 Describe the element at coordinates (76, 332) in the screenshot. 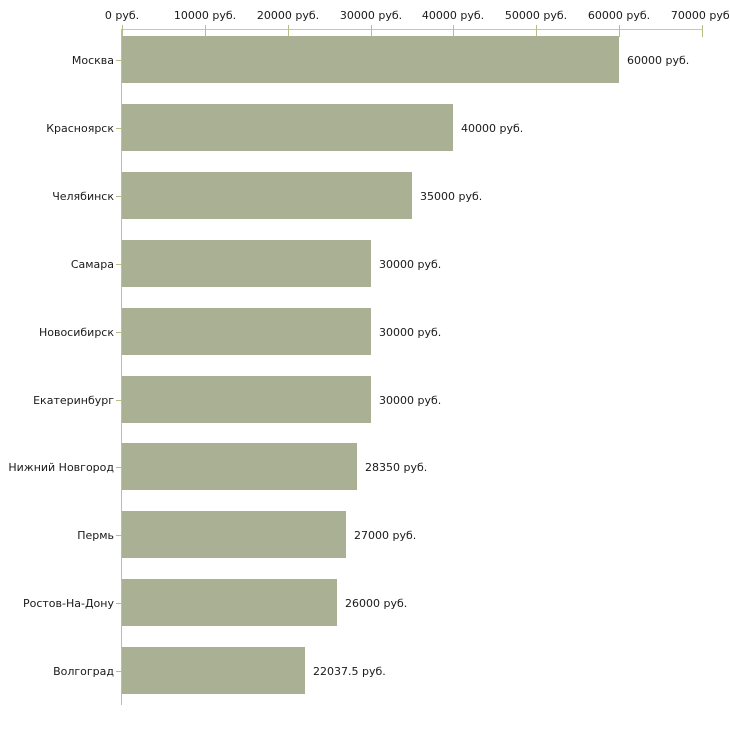

I see `category-label: Новосибирск` at that location.